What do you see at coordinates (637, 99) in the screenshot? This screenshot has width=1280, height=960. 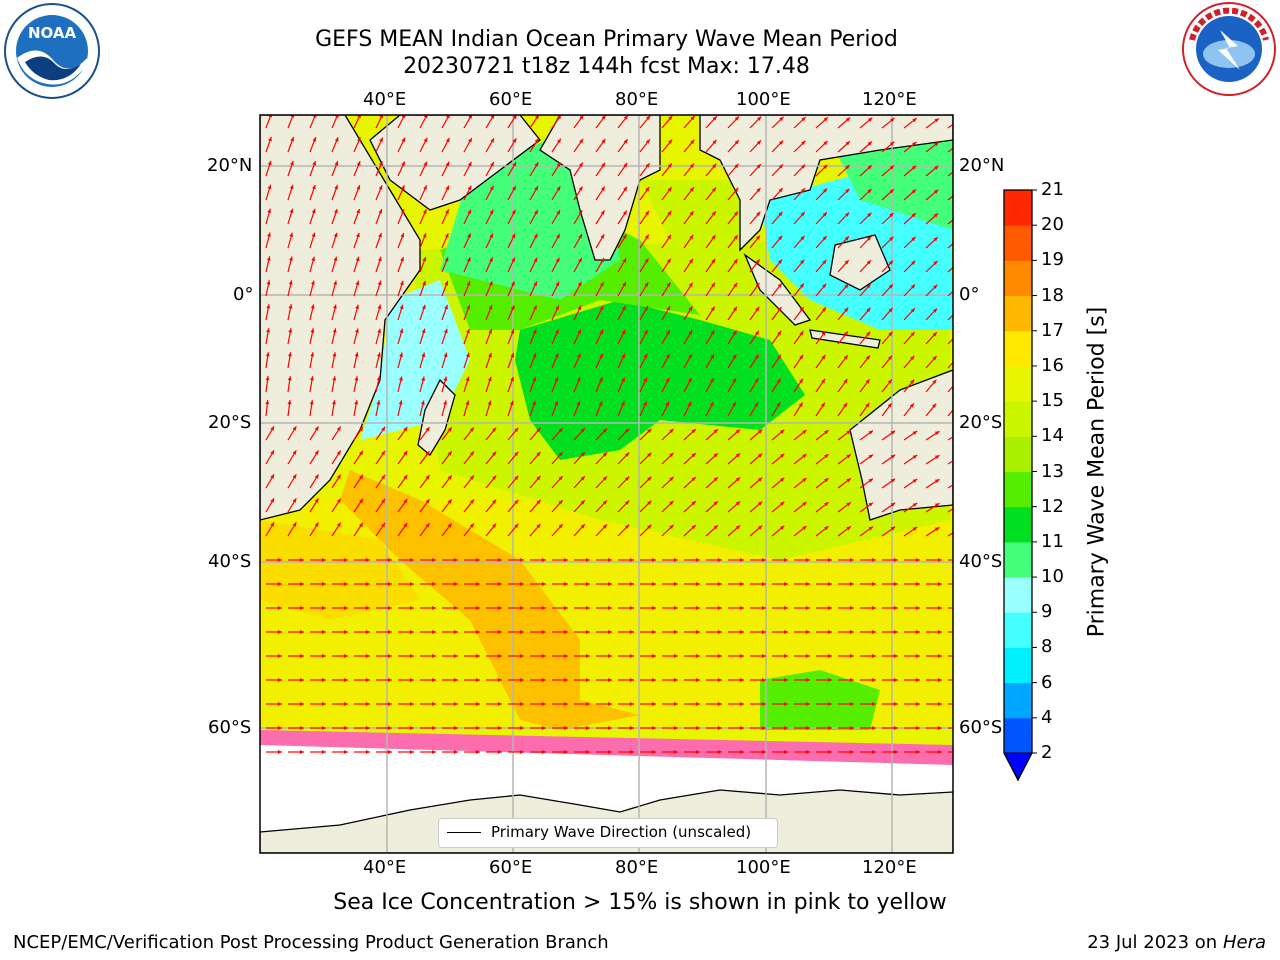 I see `lon-tick-top: 80°E` at bounding box center [637, 99].